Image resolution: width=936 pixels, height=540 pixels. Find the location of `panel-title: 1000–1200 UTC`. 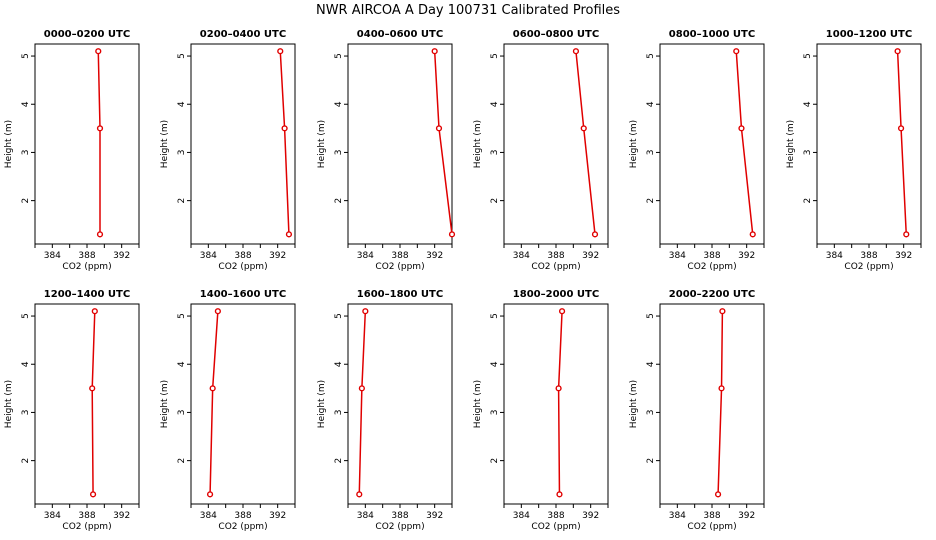

panel-title: 1000–1200 UTC is located at coordinates (869, 34).